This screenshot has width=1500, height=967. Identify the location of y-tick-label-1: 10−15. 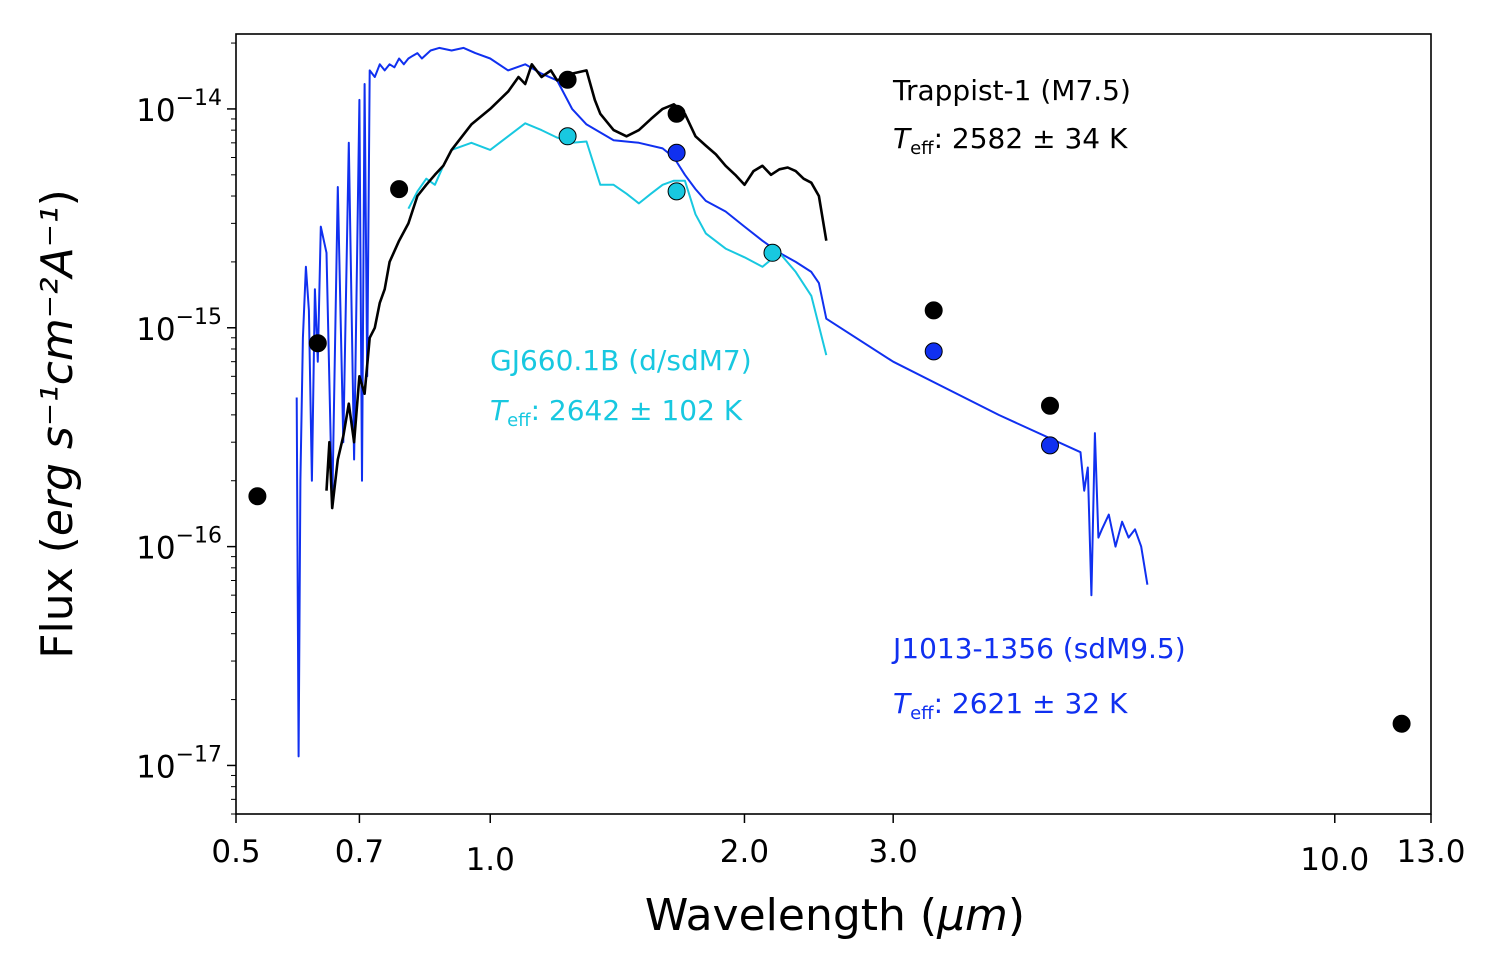
(179, 326).